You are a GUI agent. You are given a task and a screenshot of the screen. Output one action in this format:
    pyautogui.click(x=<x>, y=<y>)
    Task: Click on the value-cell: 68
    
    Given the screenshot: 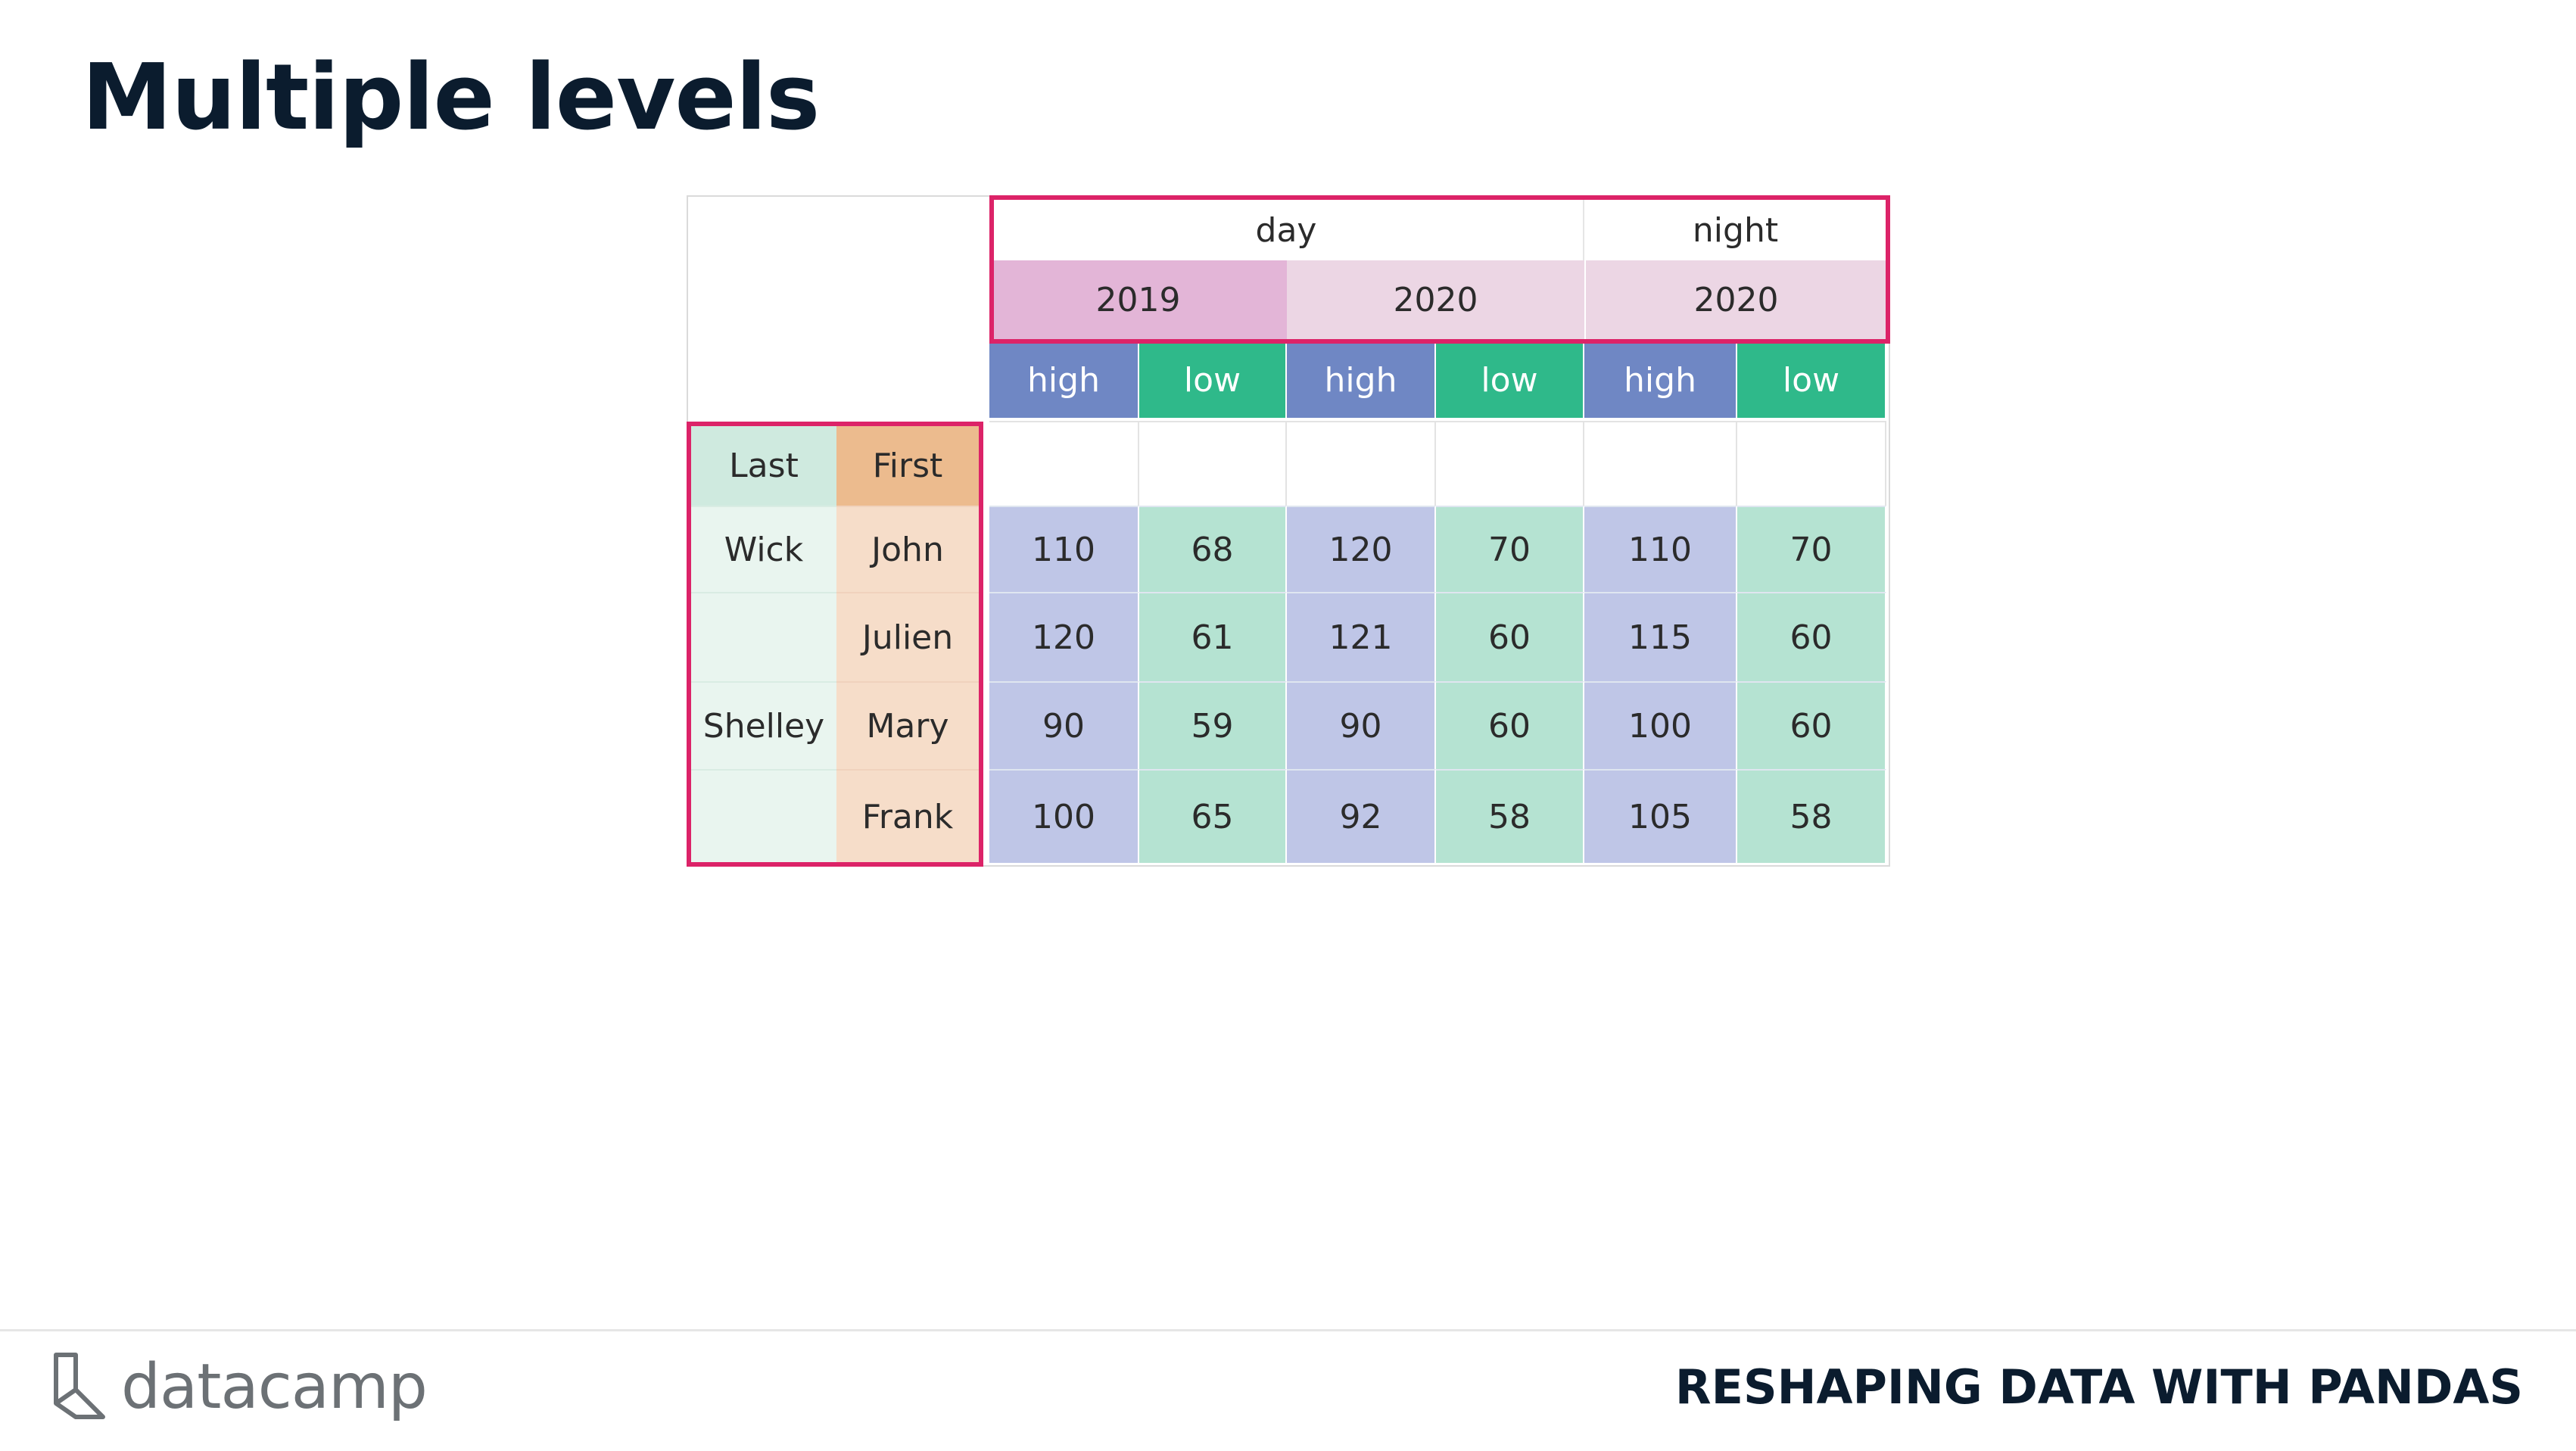 What is the action you would take?
    pyautogui.click(x=1213, y=549)
    